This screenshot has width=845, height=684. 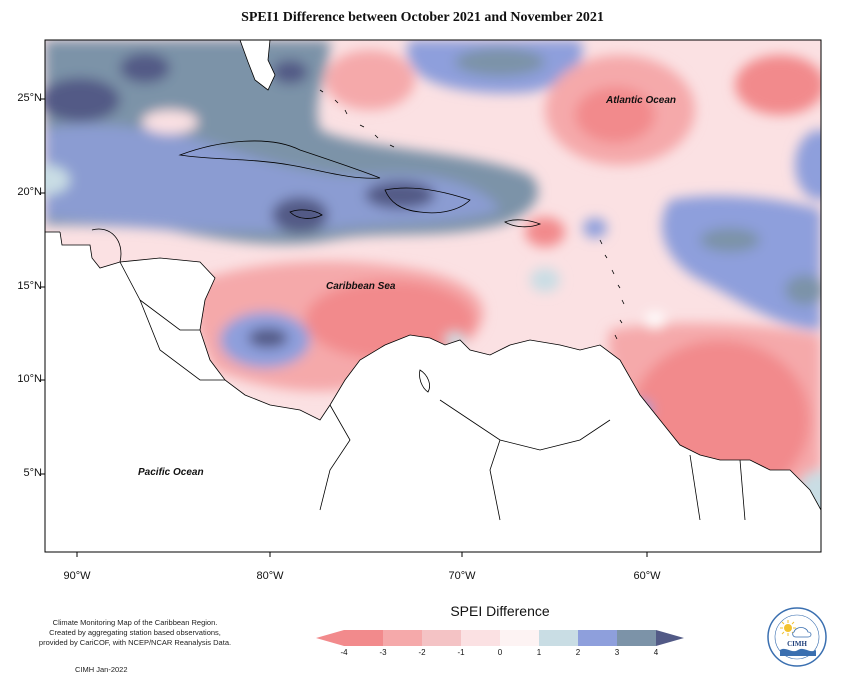 What do you see at coordinates (77, 576) in the screenshot?
I see `lon-label-90: 90°W` at bounding box center [77, 576].